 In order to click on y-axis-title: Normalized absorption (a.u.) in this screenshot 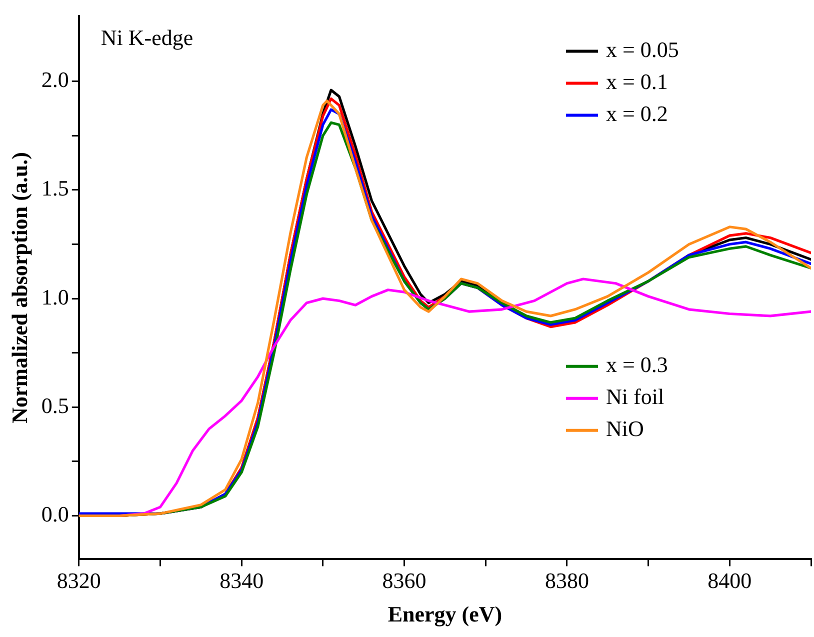, I will do `click(19, 288)`.